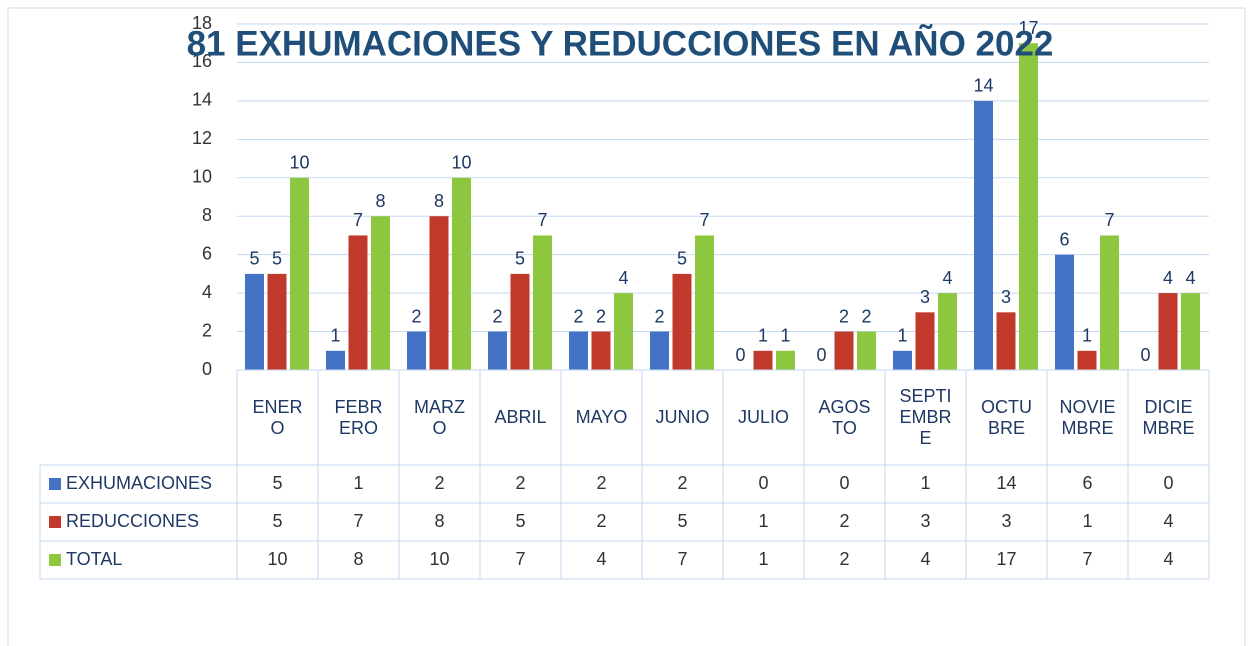  Describe the element at coordinates (682, 417) in the screenshot. I see `x-tick-label: JUNIO` at that location.